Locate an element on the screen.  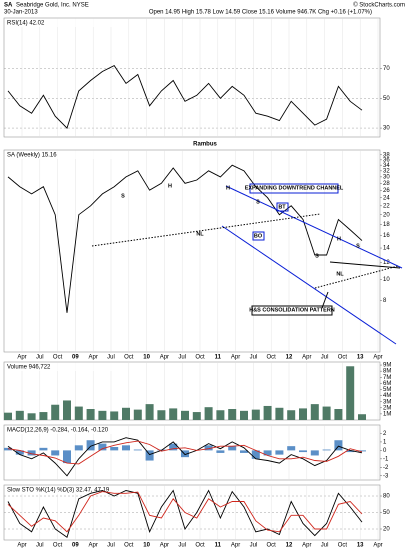
y-tick-label: 34 is located at coordinates (386, 166).